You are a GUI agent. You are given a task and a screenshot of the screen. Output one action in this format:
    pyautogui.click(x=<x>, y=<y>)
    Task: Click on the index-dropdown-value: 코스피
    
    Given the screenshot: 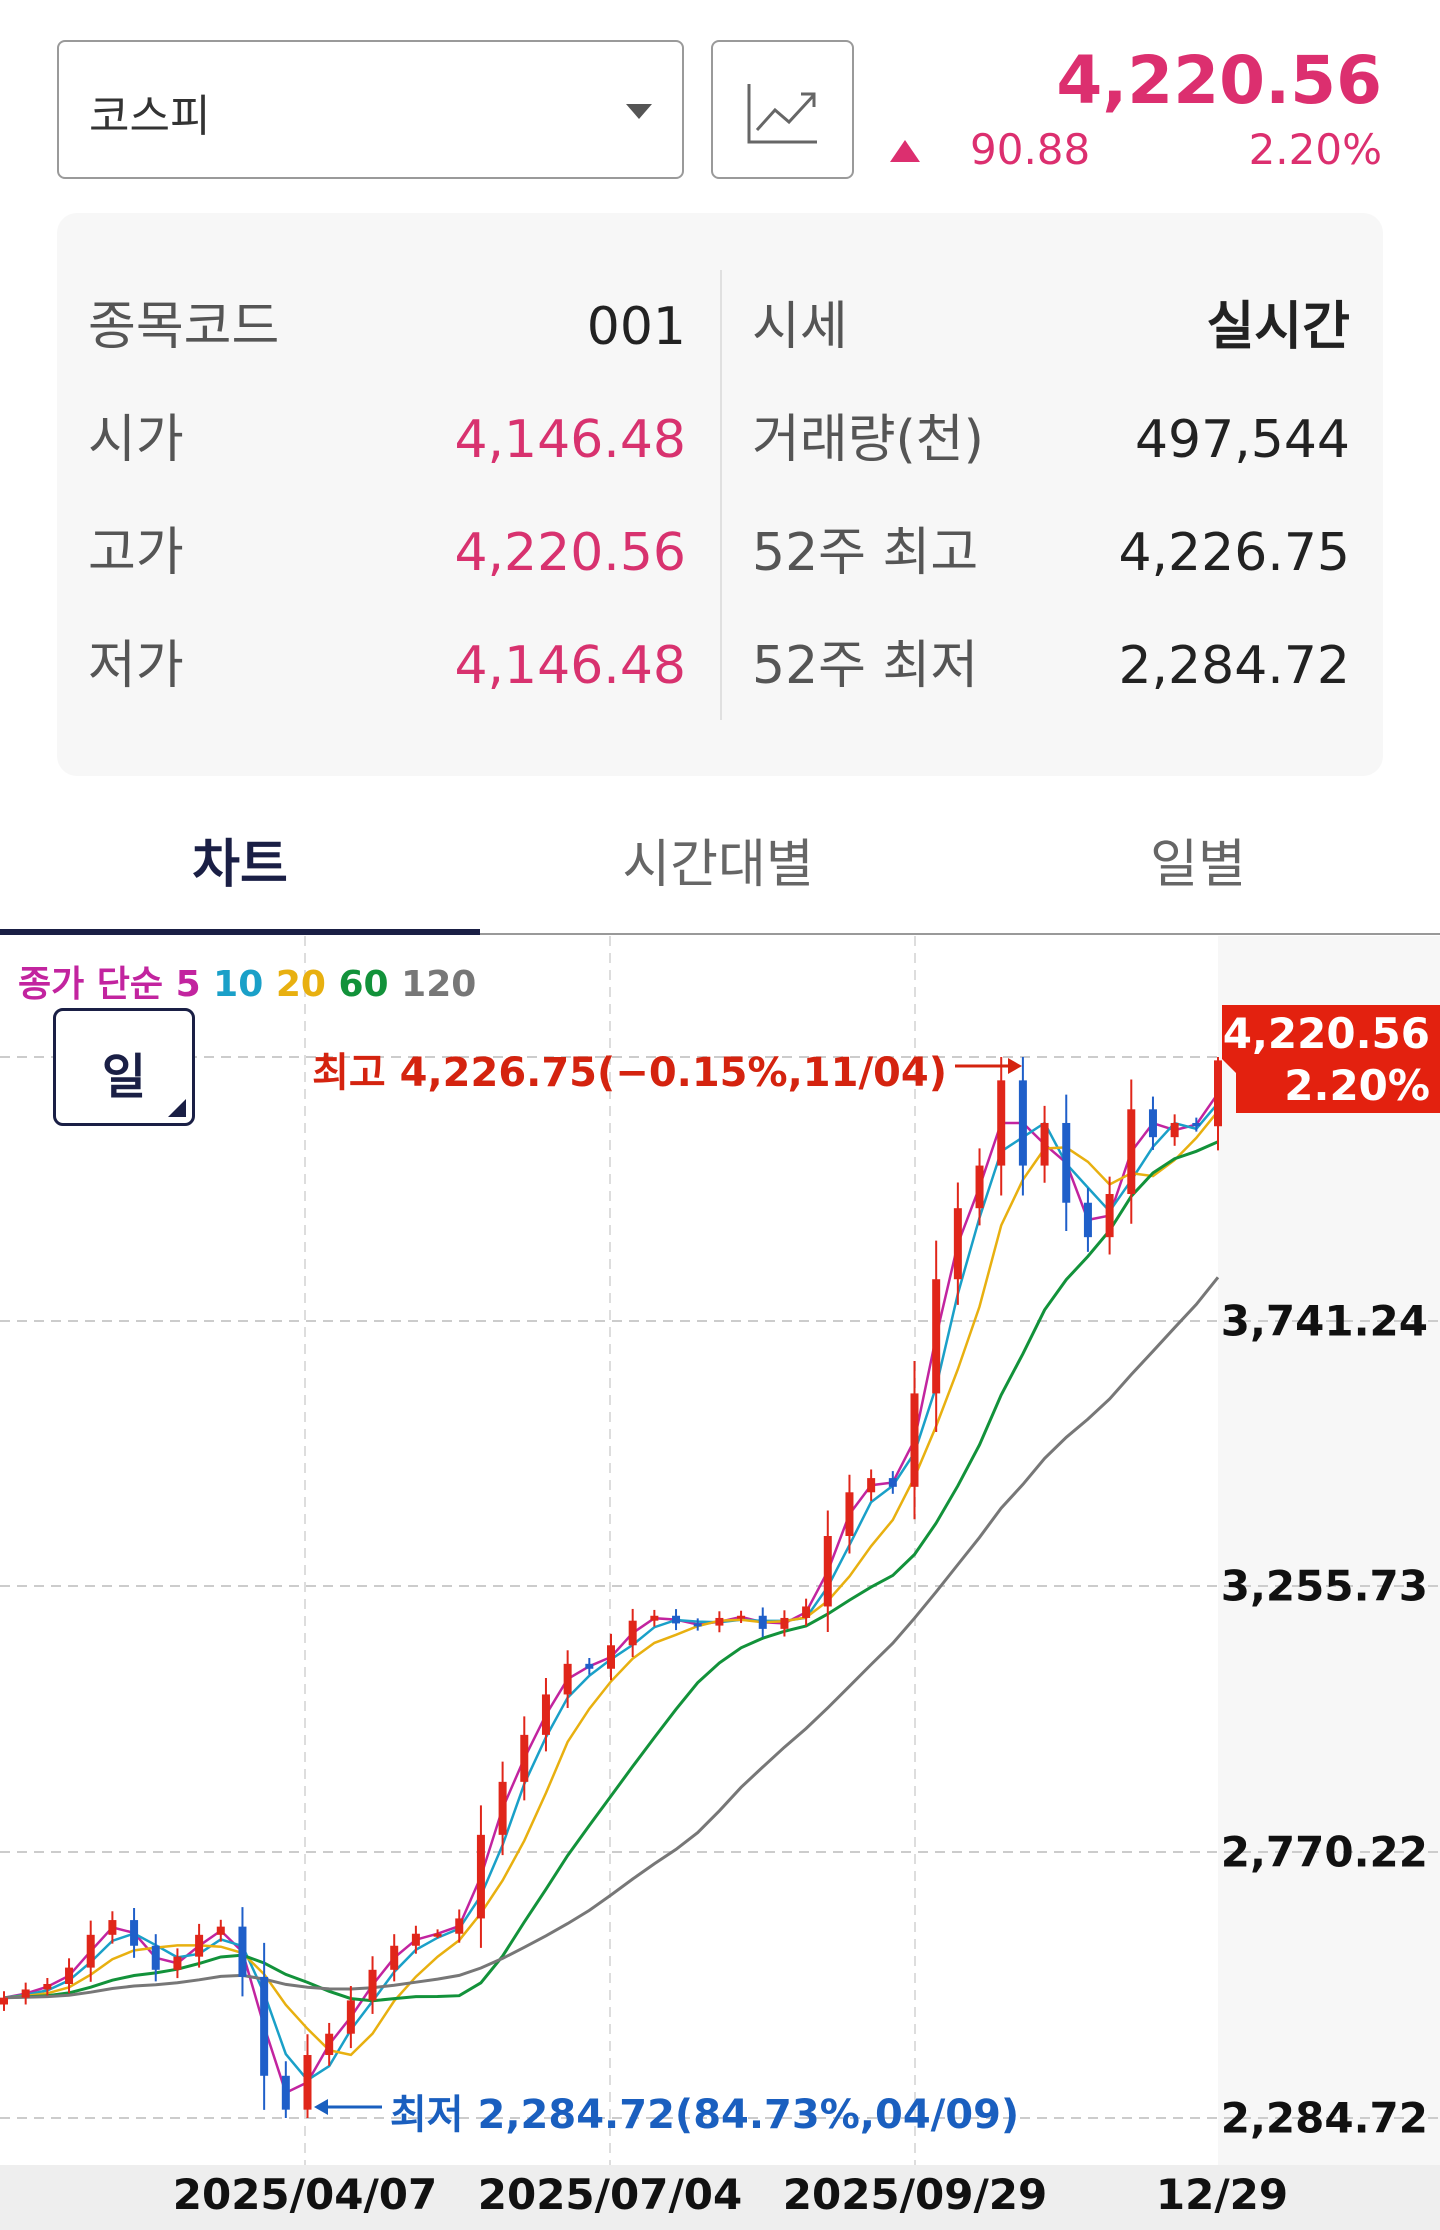 What is the action you would take?
    pyautogui.click(x=150, y=116)
    